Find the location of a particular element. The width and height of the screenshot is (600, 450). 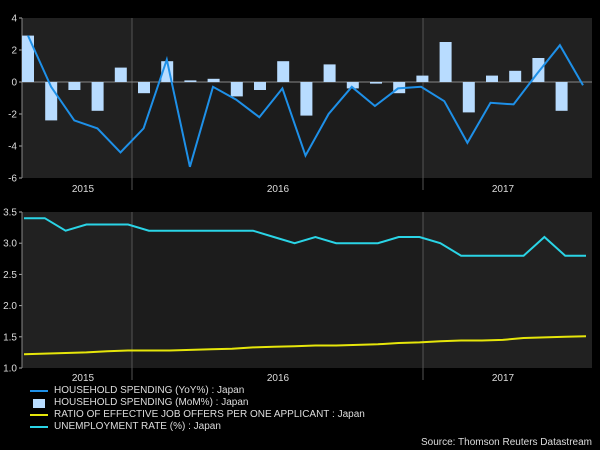

legend-label-mom: HOUSEHOLD SPENDING (MoM%) : Japan is located at coordinates (151, 402).